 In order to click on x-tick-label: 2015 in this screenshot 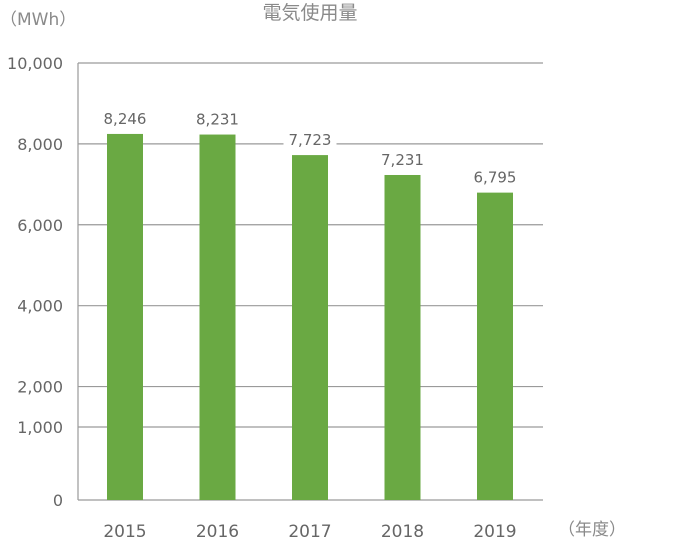, I will do `click(124, 531)`.